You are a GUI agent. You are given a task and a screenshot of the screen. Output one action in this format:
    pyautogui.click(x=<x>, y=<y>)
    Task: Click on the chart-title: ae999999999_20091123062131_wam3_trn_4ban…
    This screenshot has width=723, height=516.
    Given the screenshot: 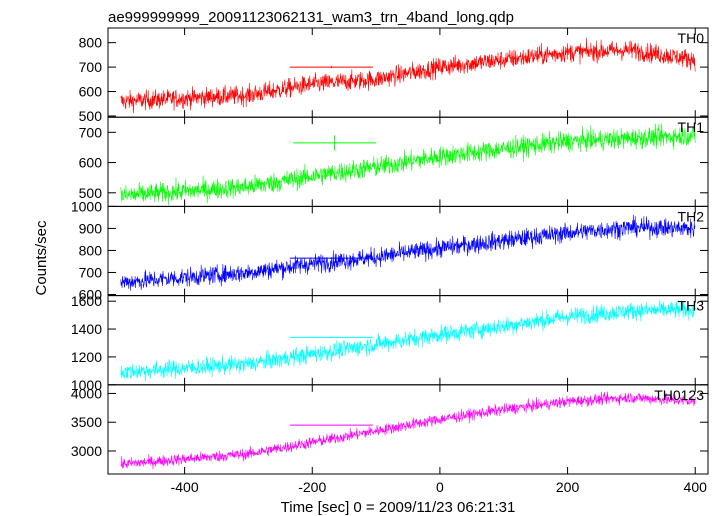 What is the action you would take?
    pyautogui.click(x=311, y=17)
    